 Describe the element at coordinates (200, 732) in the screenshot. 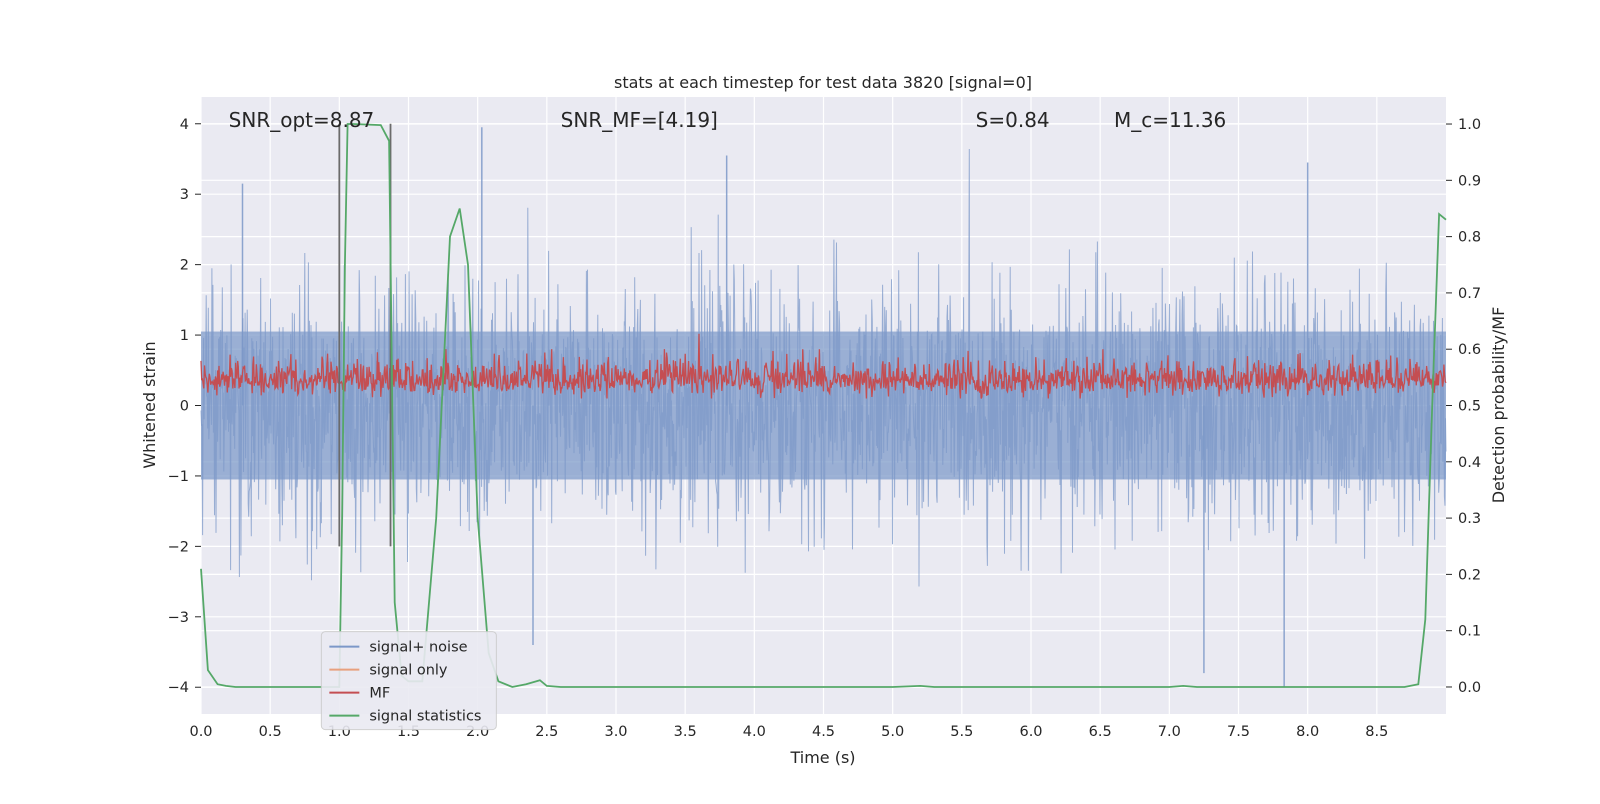

I see `x-tick-label: 0.0` at that location.